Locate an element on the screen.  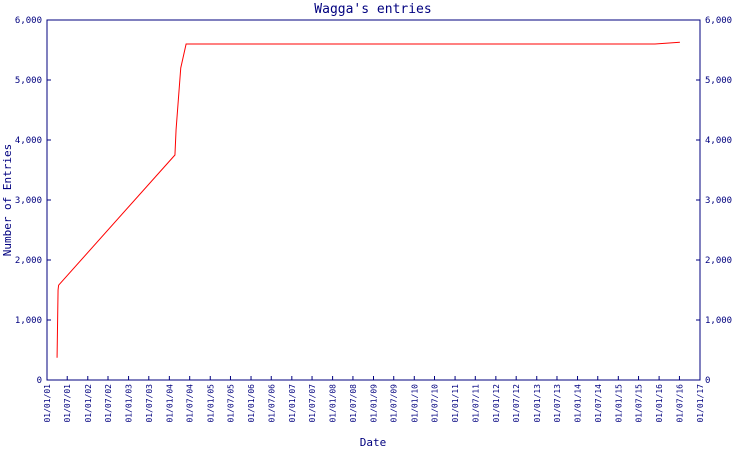
x-tick-label: 01/07/16 is located at coordinates (679, 403).